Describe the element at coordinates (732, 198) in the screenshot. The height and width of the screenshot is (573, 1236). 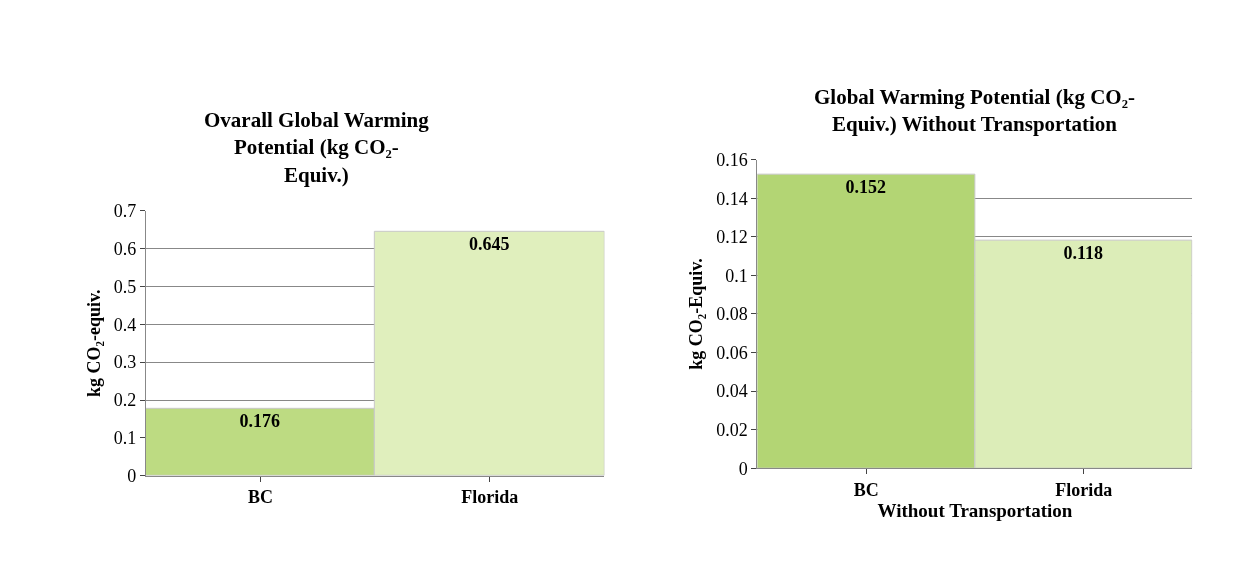
I see `y-tick-label: 0.14` at that location.